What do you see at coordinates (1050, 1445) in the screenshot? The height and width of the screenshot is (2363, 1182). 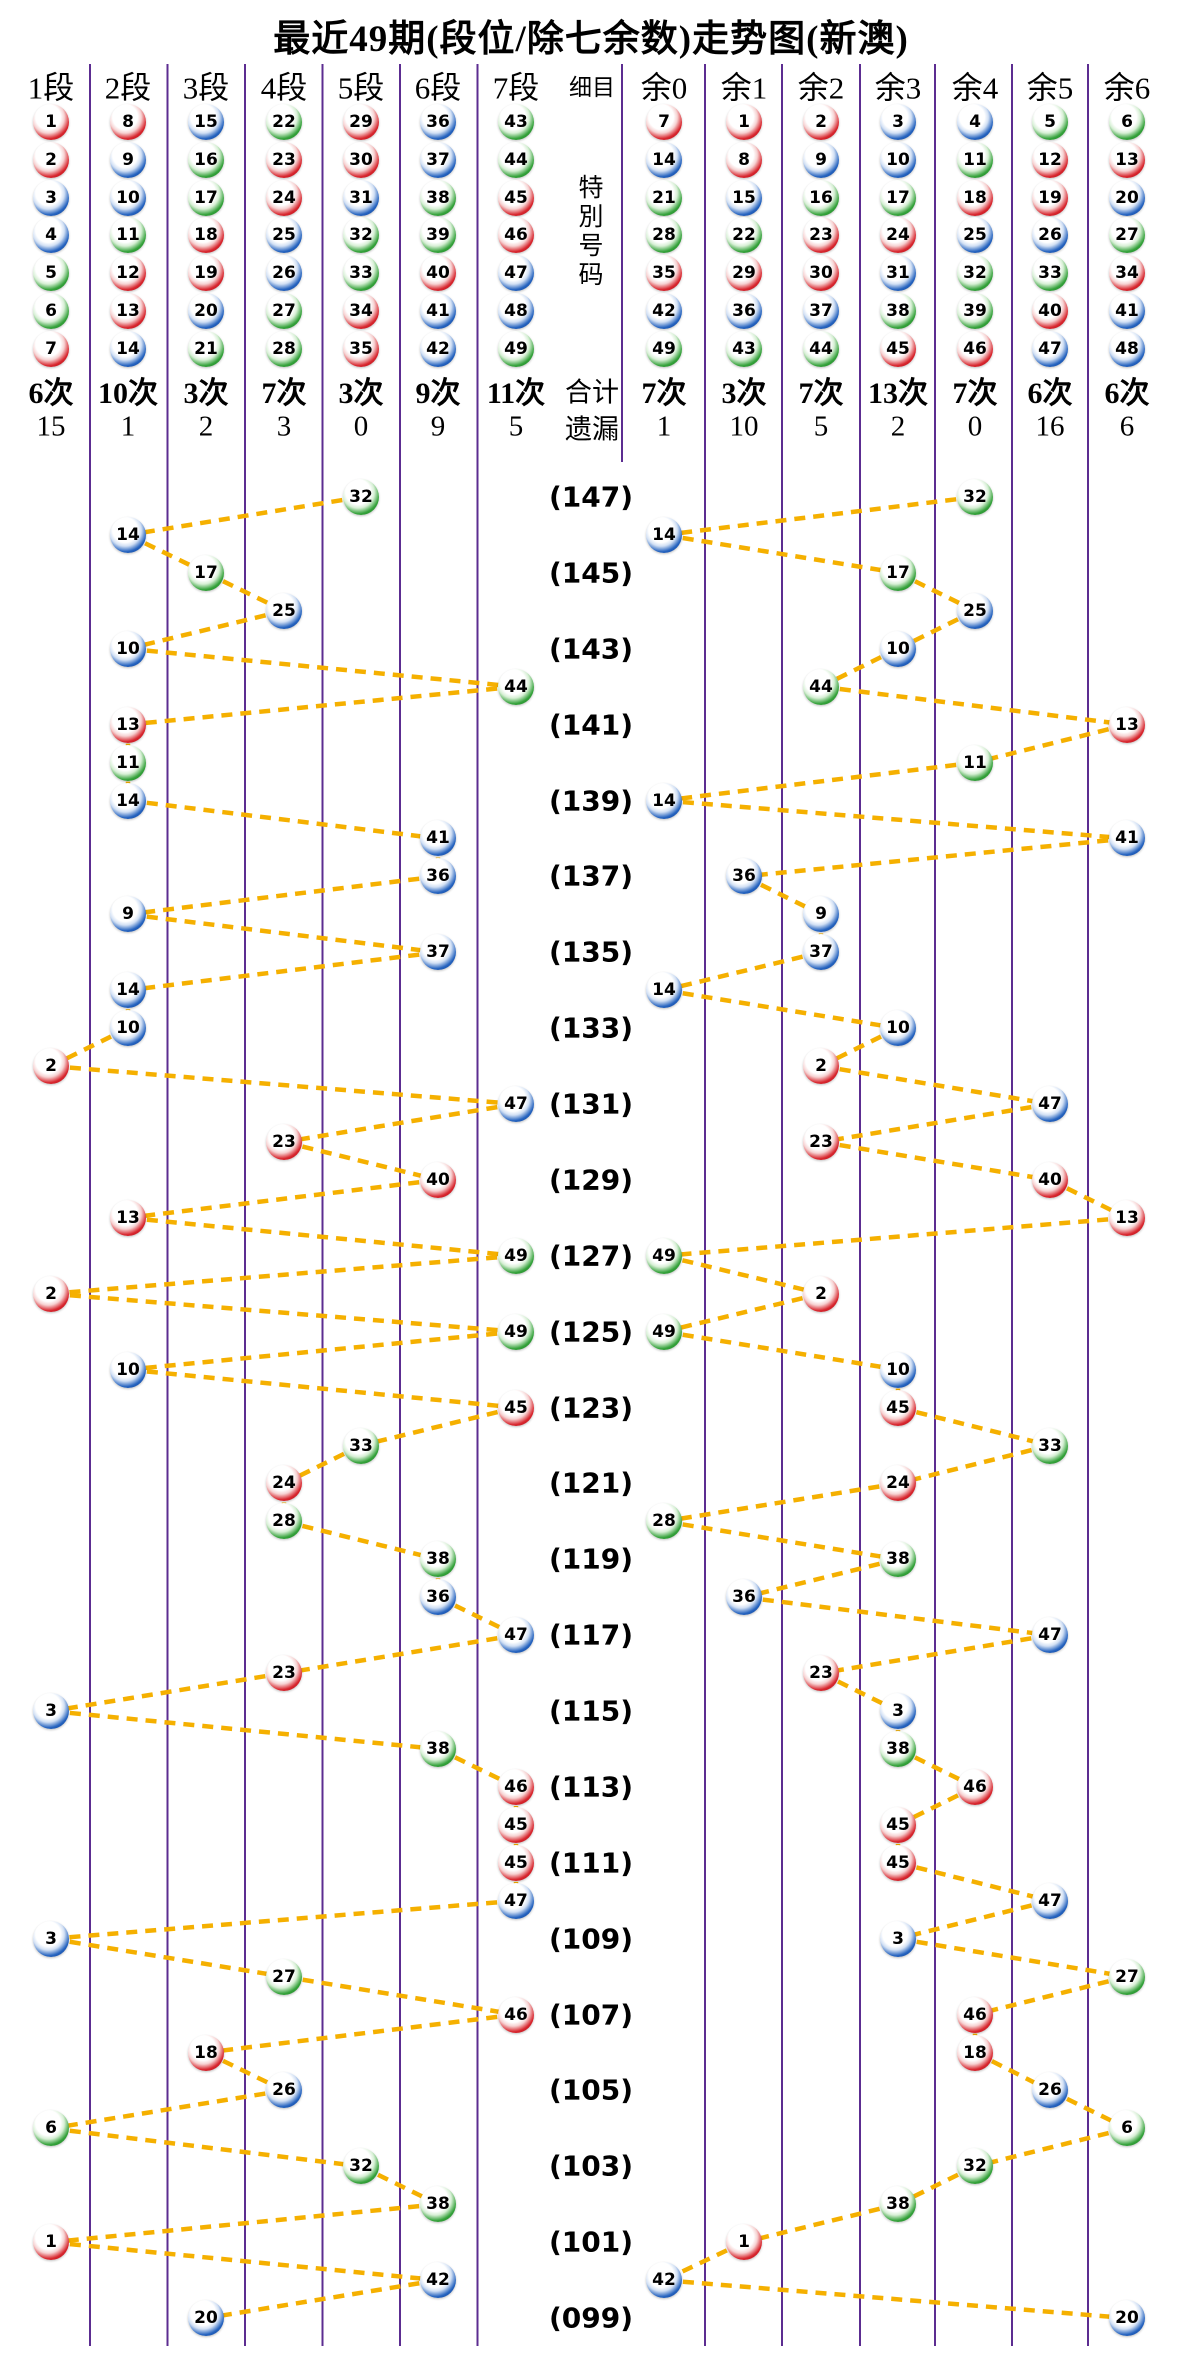 I see `chart-ball-remainder: 33` at bounding box center [1050, 1445].